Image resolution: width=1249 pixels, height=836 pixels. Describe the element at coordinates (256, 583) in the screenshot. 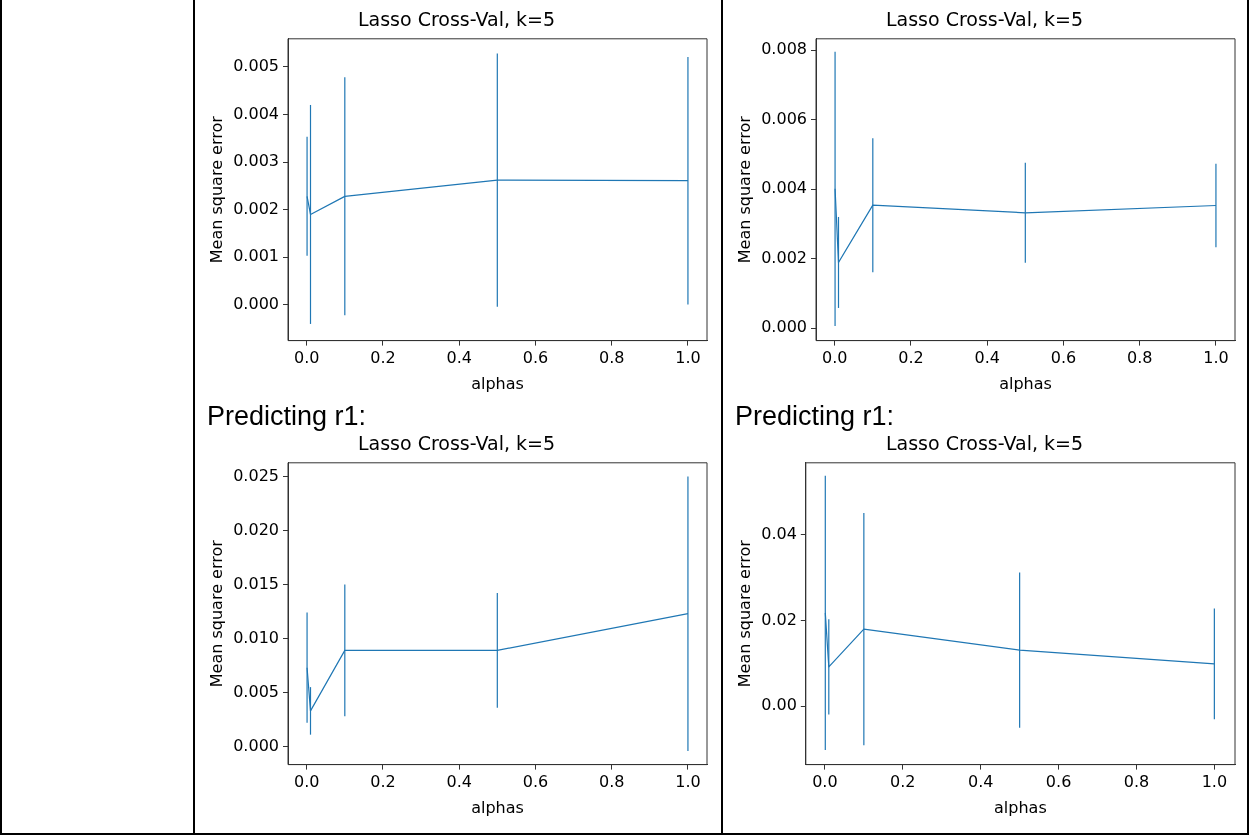

I see `y-tick-label: 0.015` at that location.